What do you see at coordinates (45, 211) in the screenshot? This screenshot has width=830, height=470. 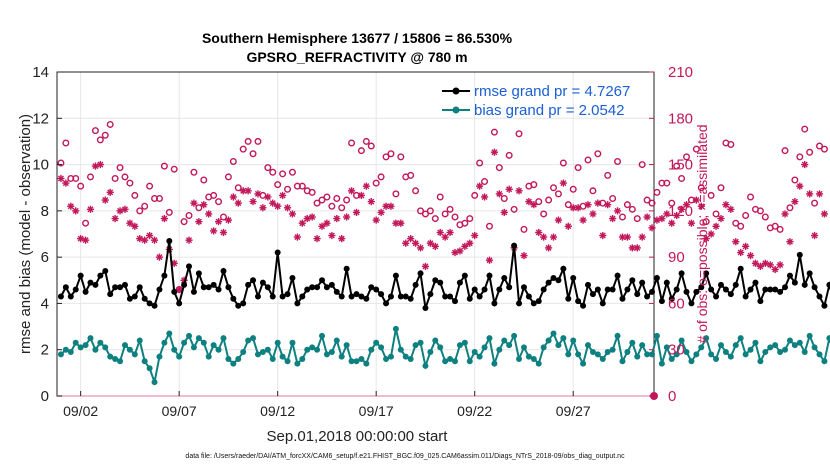 I see `y-tick-label-left: 8` at bounding box center [45, 211].